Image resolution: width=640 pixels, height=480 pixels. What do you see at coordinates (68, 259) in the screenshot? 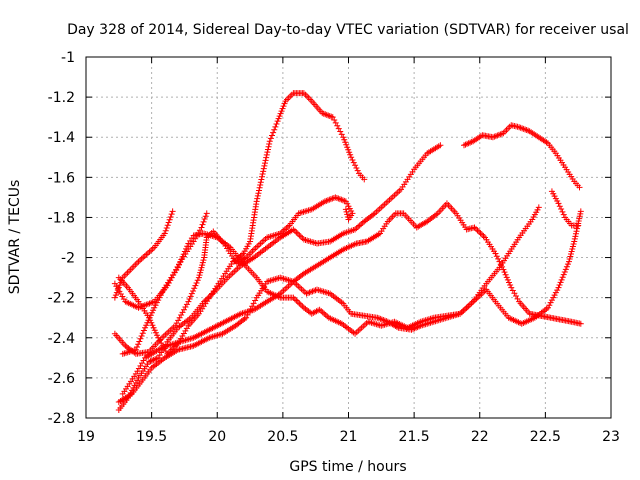
I see `y-tick-label: -2` at bounding box center [68, 259].